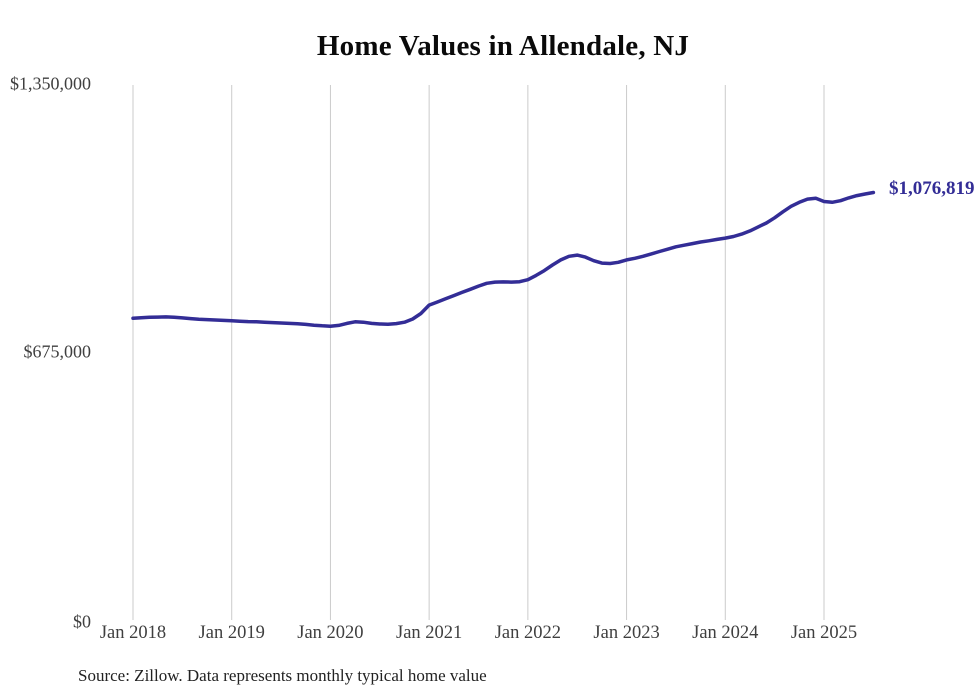 This screenshot has width=980, height=699. What do you see at coordinates (231, 633) in the screenshot?
I see `x-axis-tick-2019: Jan 2019` at bounding box center [231, 633].